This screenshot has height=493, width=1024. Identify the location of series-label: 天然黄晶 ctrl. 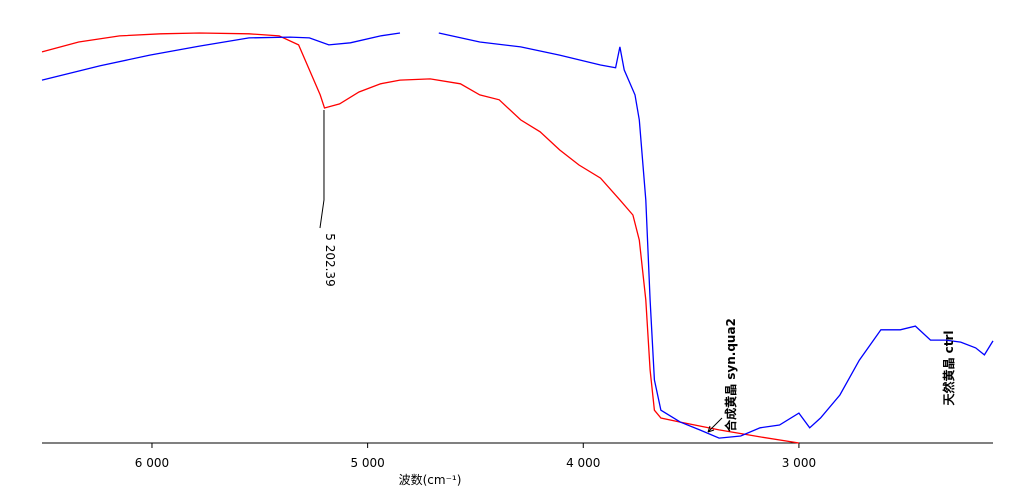
(948, 367).